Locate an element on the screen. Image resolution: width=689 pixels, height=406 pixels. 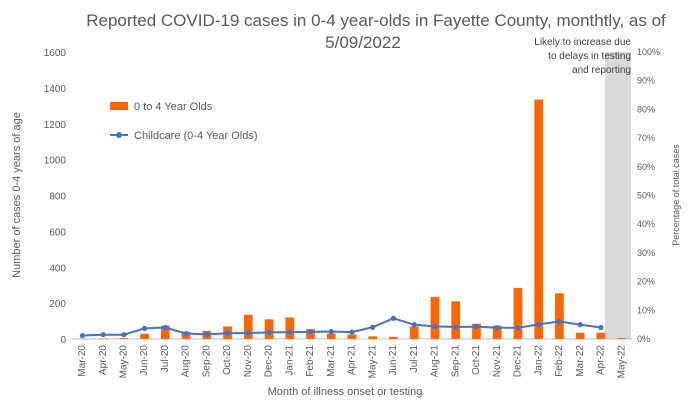
annotation-line-2: to delays in testing is located at coordinates (589, 56).